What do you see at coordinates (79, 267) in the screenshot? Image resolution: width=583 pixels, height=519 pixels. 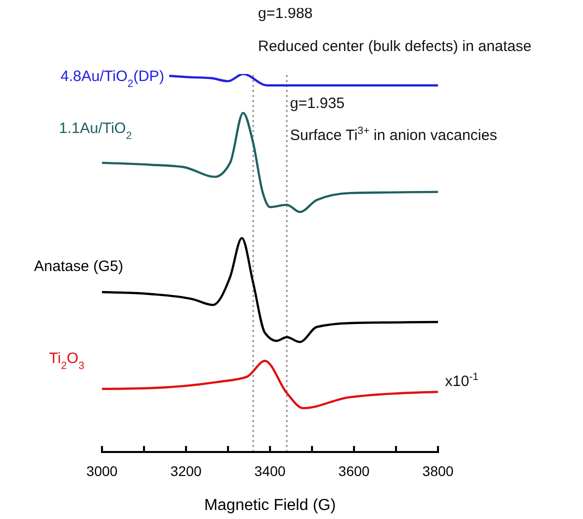 I see `series-label: Anatase (G5)` at bounding box center [79, 267].